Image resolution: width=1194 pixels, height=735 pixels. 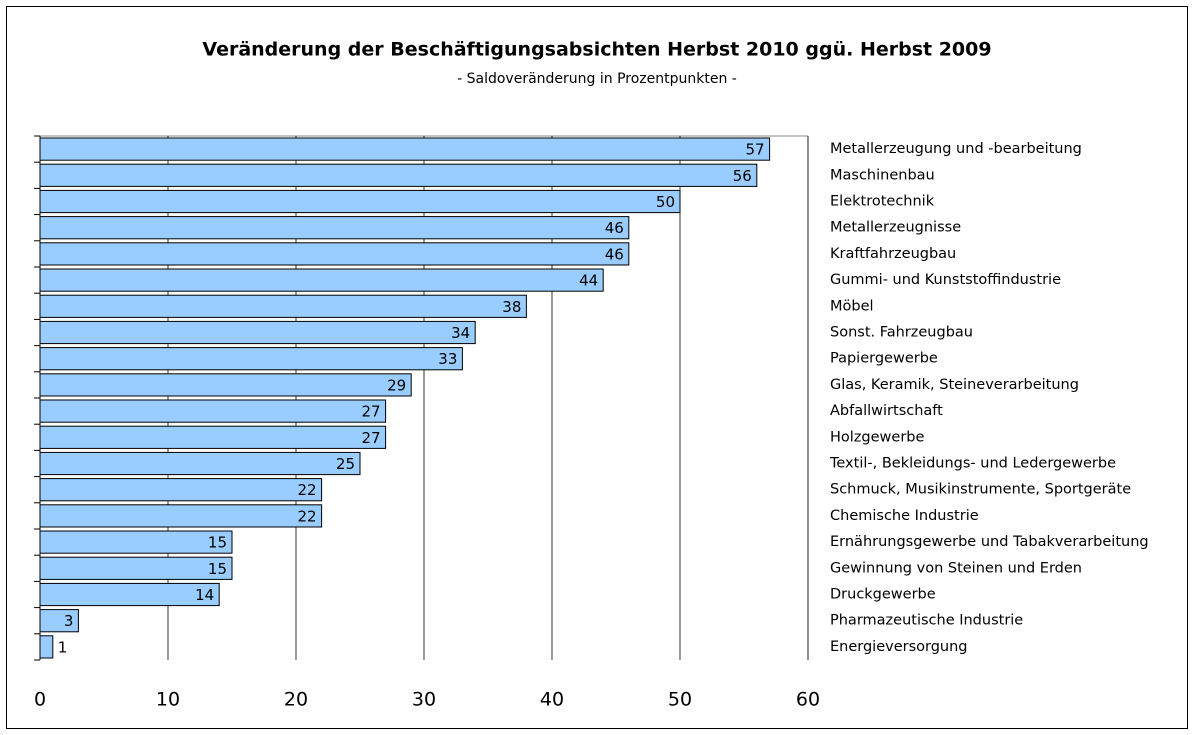 I want to click on category-label: Sonst. Fahrzeugbau, so click(x=901, y=333).